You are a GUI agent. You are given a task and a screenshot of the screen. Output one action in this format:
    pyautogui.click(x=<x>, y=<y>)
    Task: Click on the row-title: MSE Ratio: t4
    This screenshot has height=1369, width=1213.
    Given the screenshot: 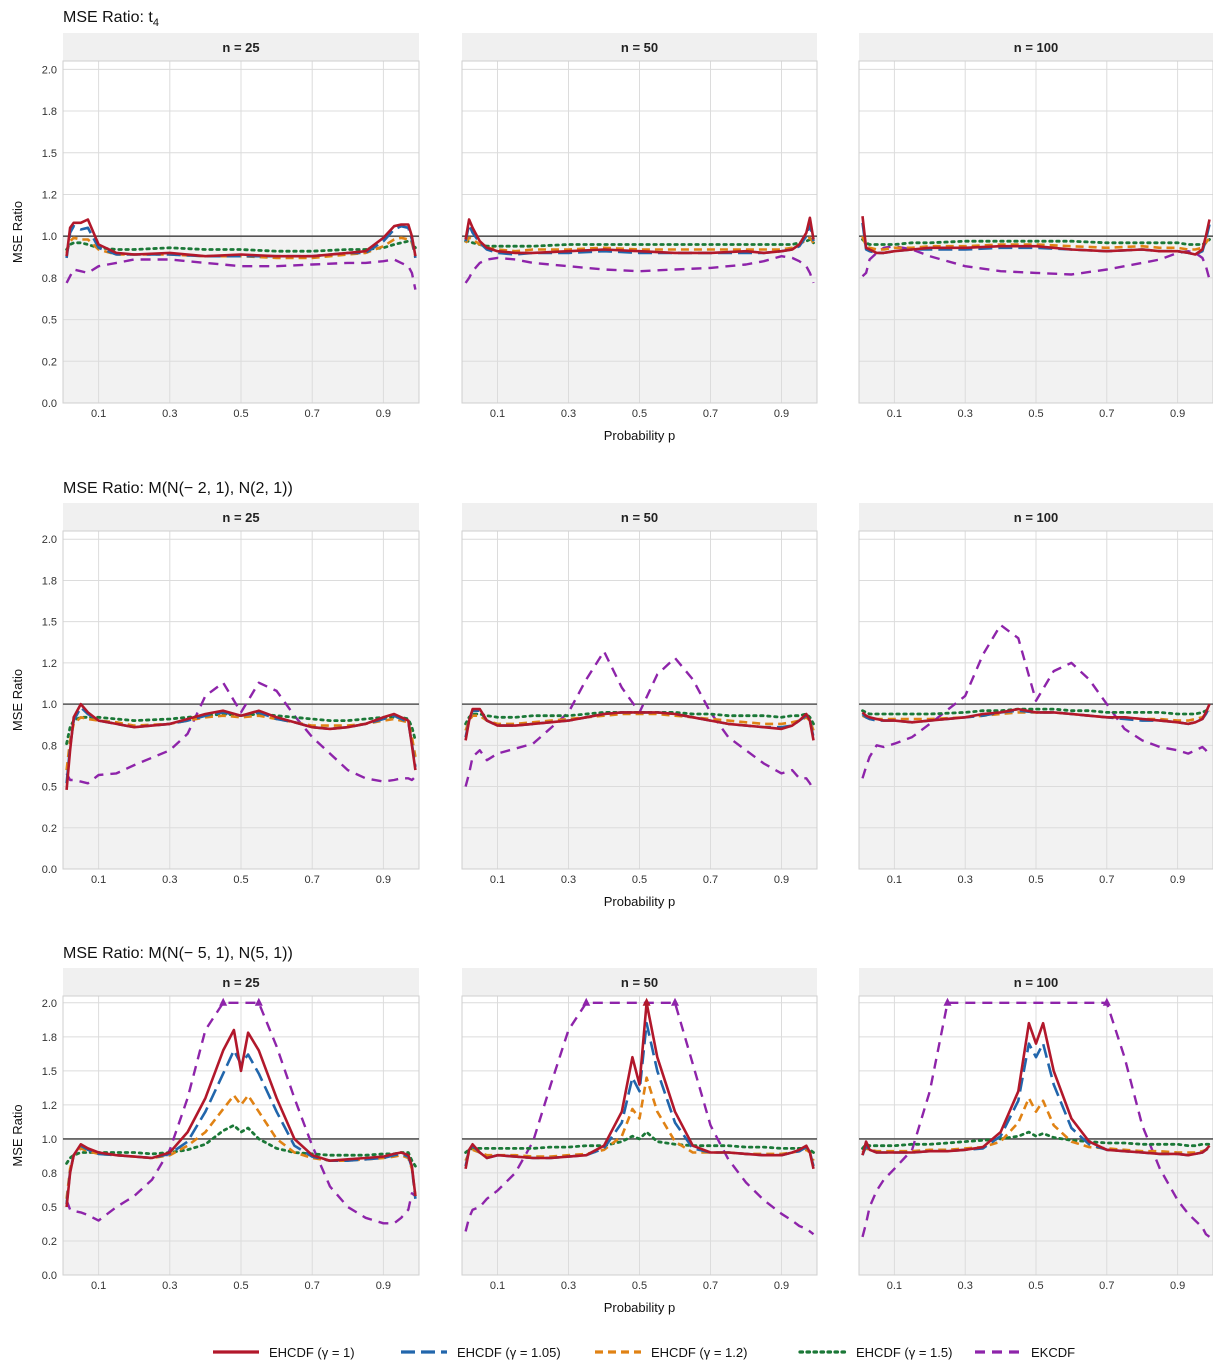 What is the action you would take?
    pyautogui.click(x=111, y=19)
    